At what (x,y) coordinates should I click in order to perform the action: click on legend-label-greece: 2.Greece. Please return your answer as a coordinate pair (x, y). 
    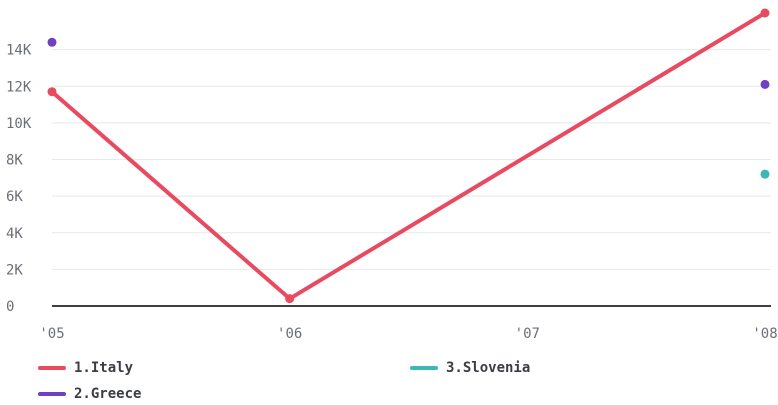
    Looking at the image, I should click on (108, 394).